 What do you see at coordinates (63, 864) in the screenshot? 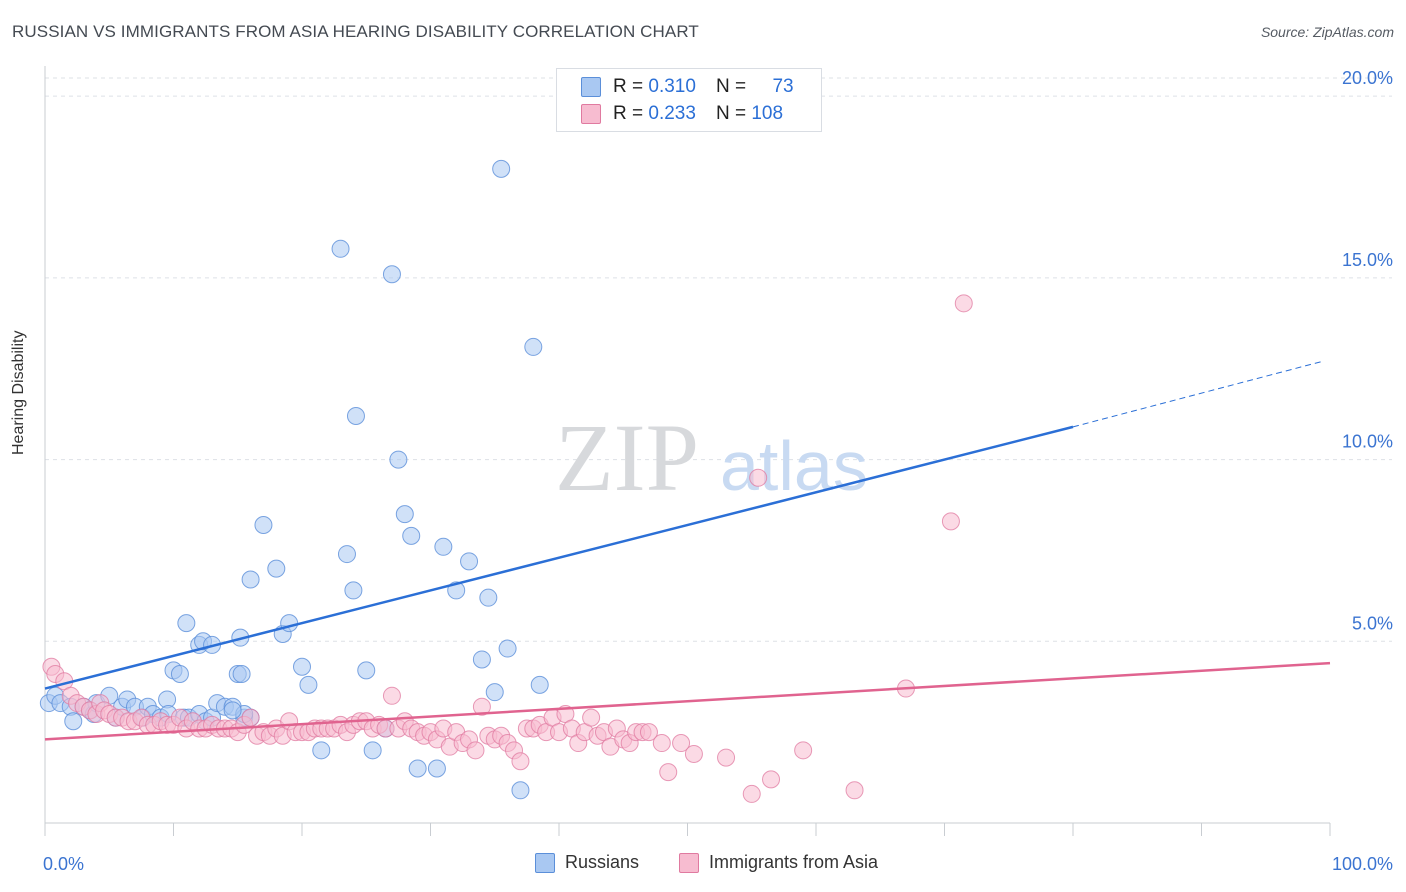
I see `x-tick-label: 0.0%` at bounding box center [63, 864].